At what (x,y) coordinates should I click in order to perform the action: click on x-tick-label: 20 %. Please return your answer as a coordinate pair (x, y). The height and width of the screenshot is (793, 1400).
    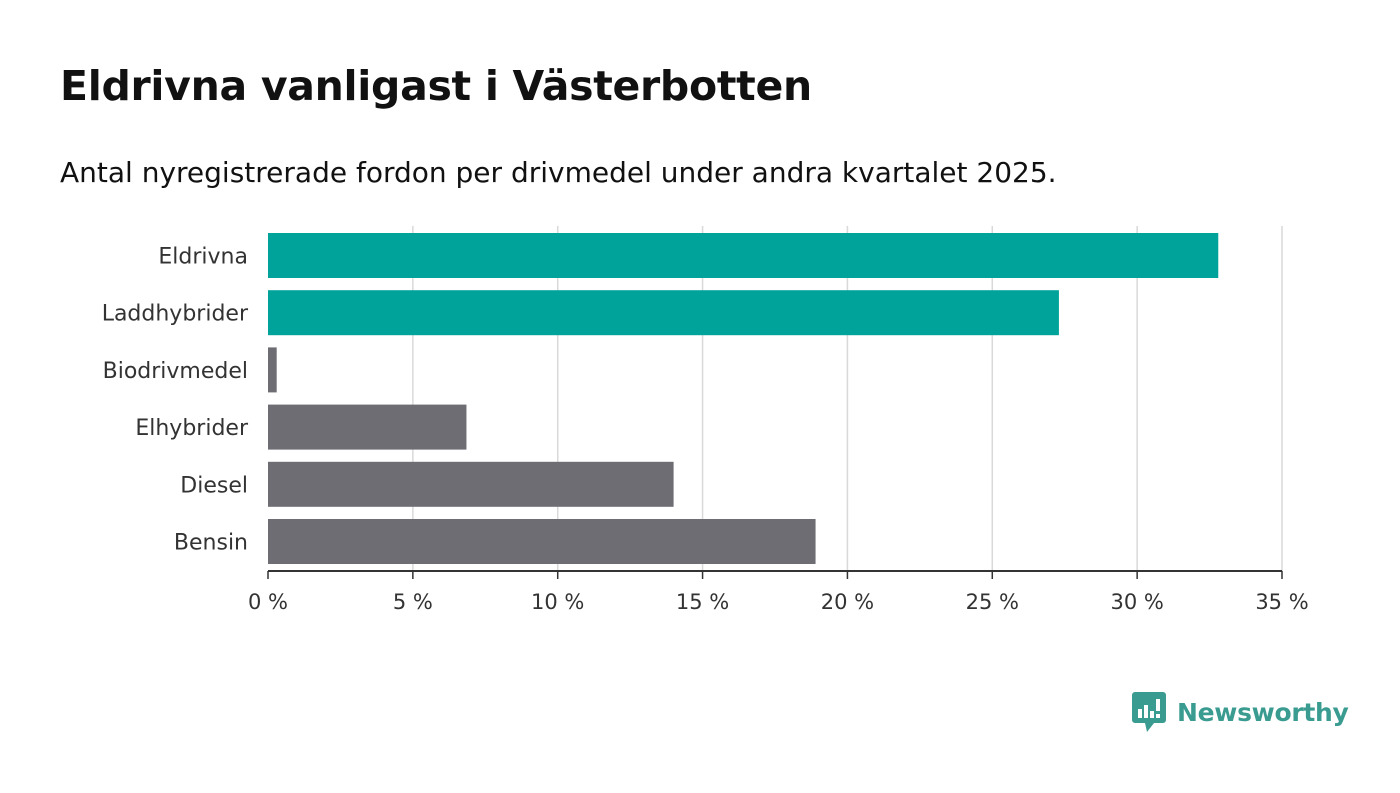
    Looking at the image, I should click on (847, 602).